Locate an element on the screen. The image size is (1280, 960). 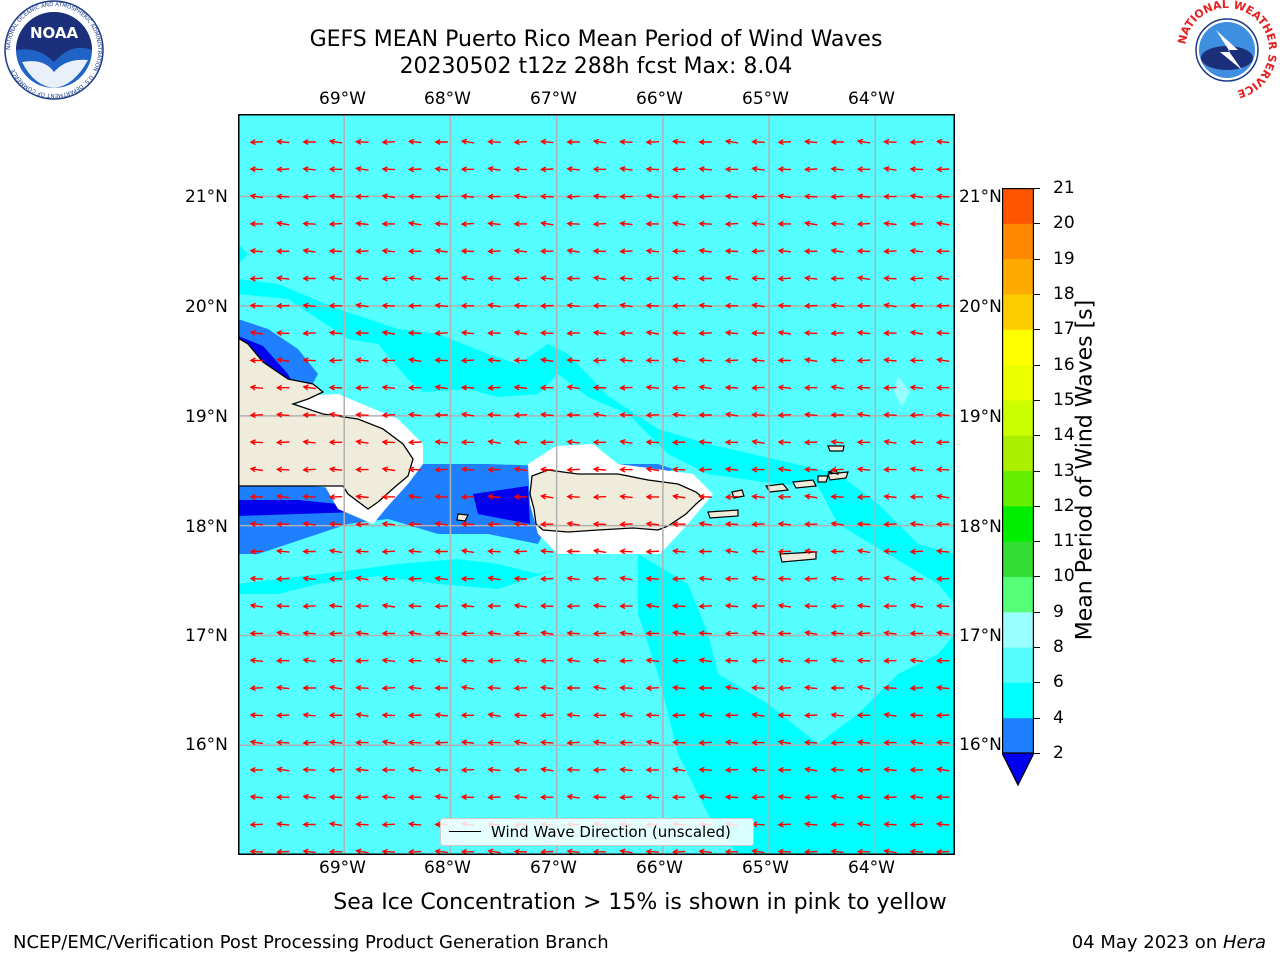
hispaniola-land is located at coordinates (325, 423).